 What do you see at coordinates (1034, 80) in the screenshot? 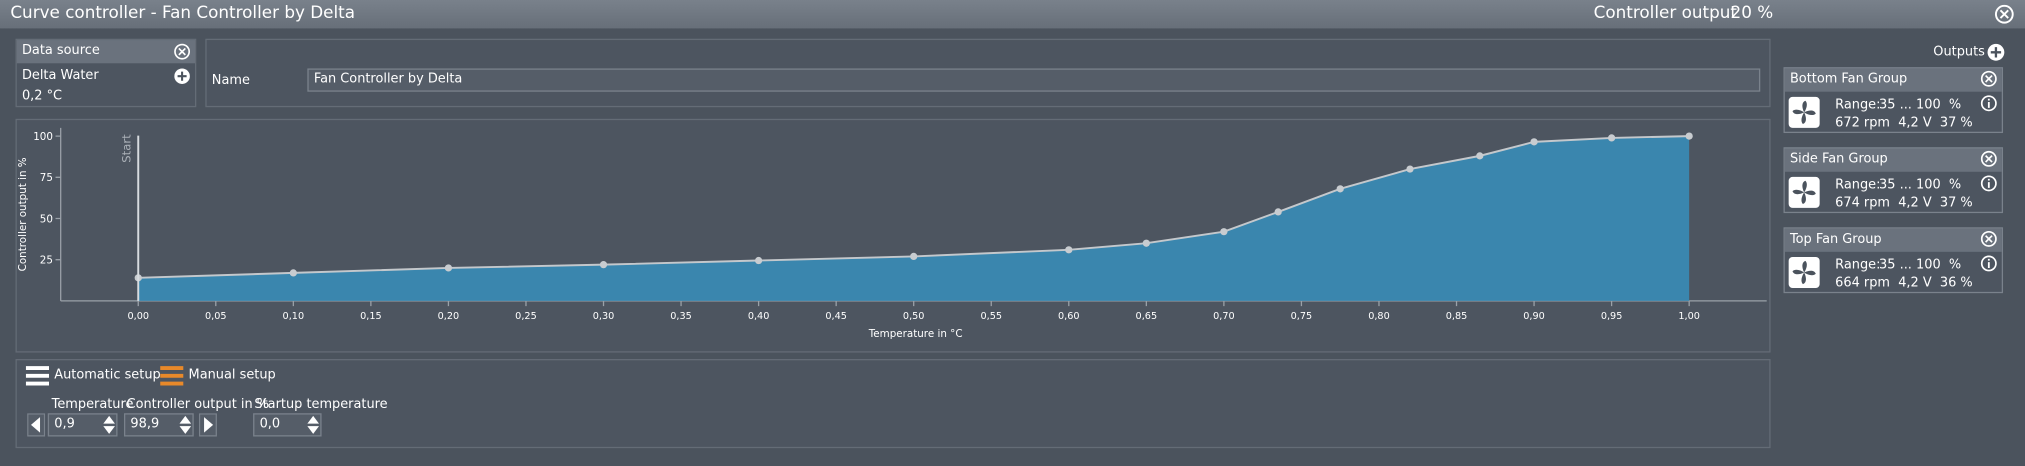
I see `name-input: Fan Controller by Delta` at bounding box center [1034, 80].